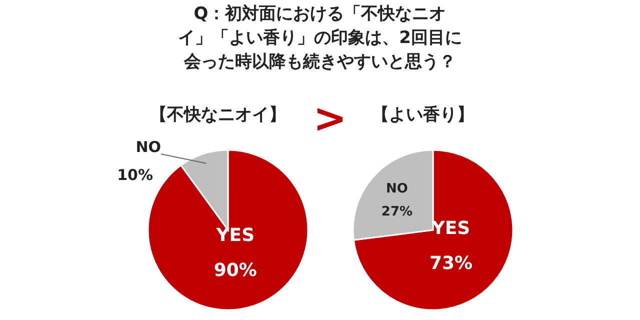 This screenshot has height=320, width=640. What do you see at coordinates (218, 115) in the screenshot?
I see `chart-subtitle: 【不快なニオイ】` at bounding box center [218, 115].